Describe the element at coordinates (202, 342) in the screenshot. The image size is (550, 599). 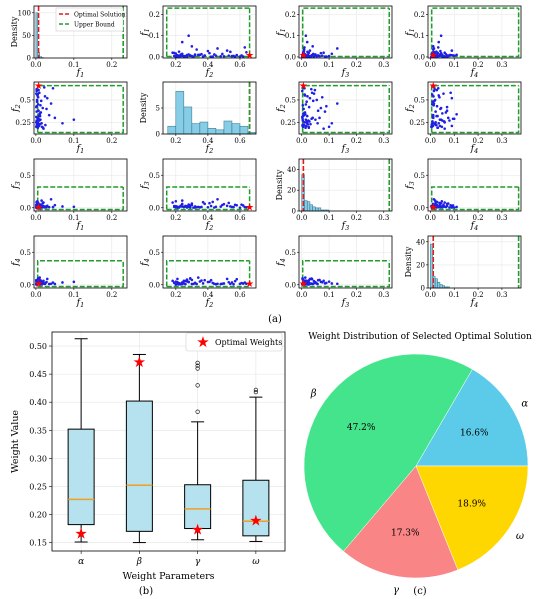
I see `legend-star: ★` at that location.